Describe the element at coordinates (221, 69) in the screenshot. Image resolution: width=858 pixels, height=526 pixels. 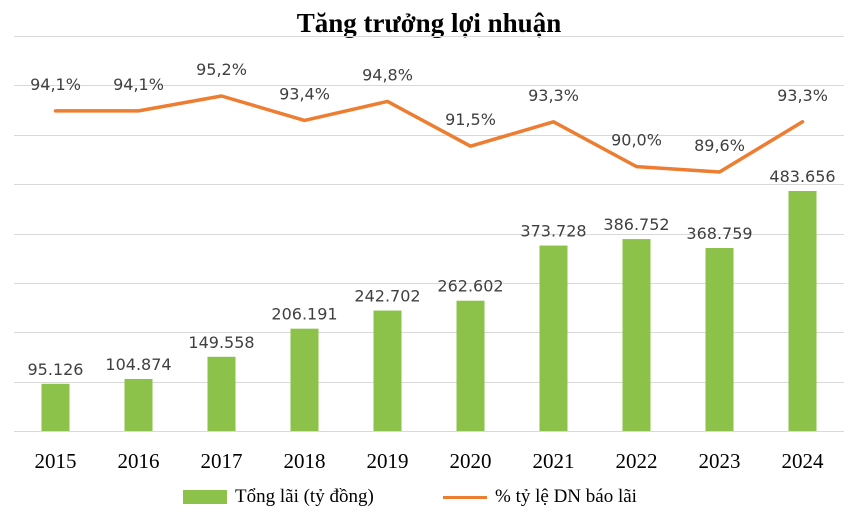
I see `line-value-label: 95,2%` at that location.